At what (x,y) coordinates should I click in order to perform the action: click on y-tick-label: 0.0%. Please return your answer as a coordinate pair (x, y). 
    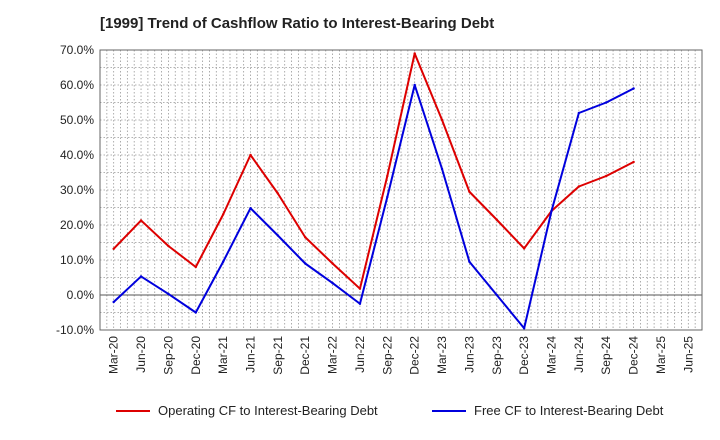
    Looking at the image, I should click on (81, 295).